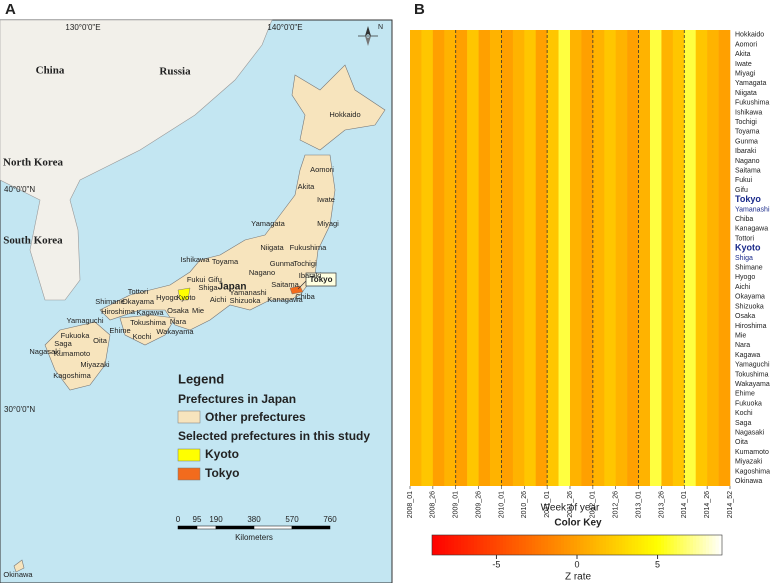 The height and width of the screenshot is (583, 778). Describe the element at coordinates (255, 417) in the screenshot. I see `legend-entry: Other prefectures` at that location.